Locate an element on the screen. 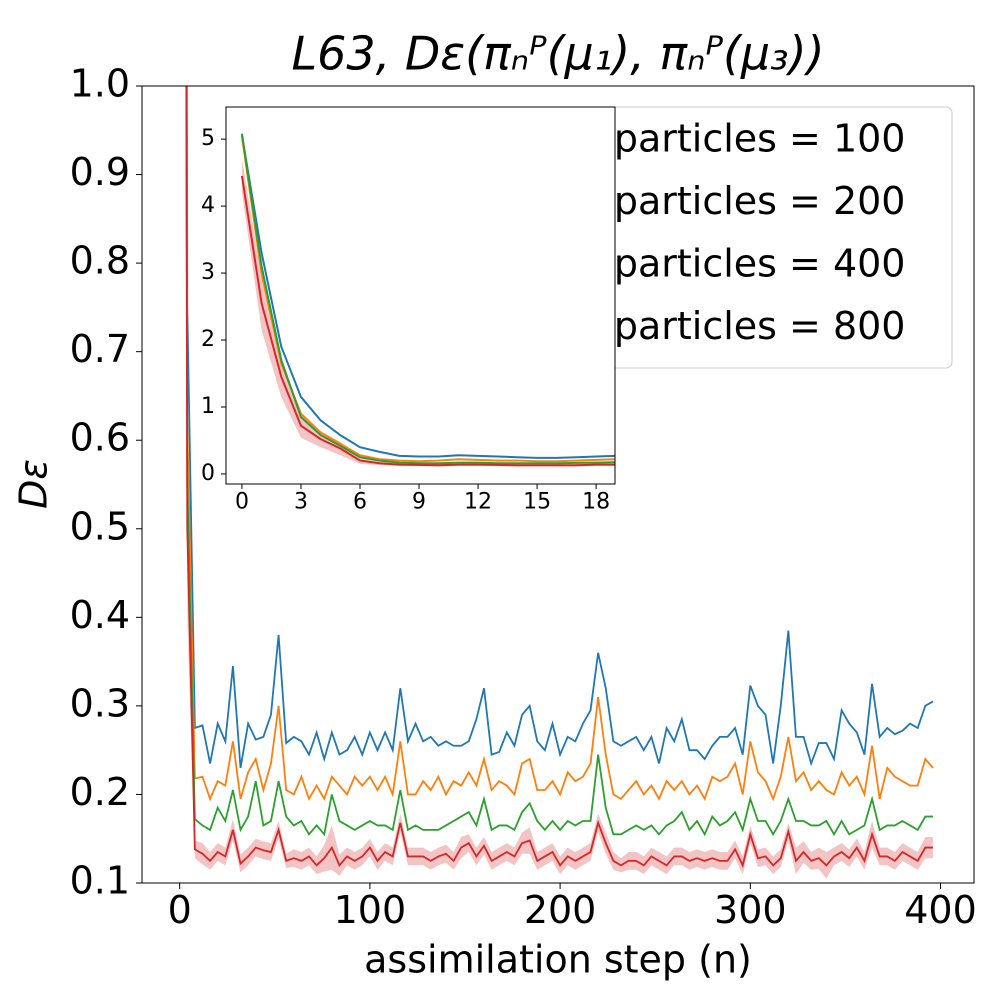 The width and height of the screenshot is (1000, 1000). y-tick-label: 0.1 is located at coordinates (100, 881).